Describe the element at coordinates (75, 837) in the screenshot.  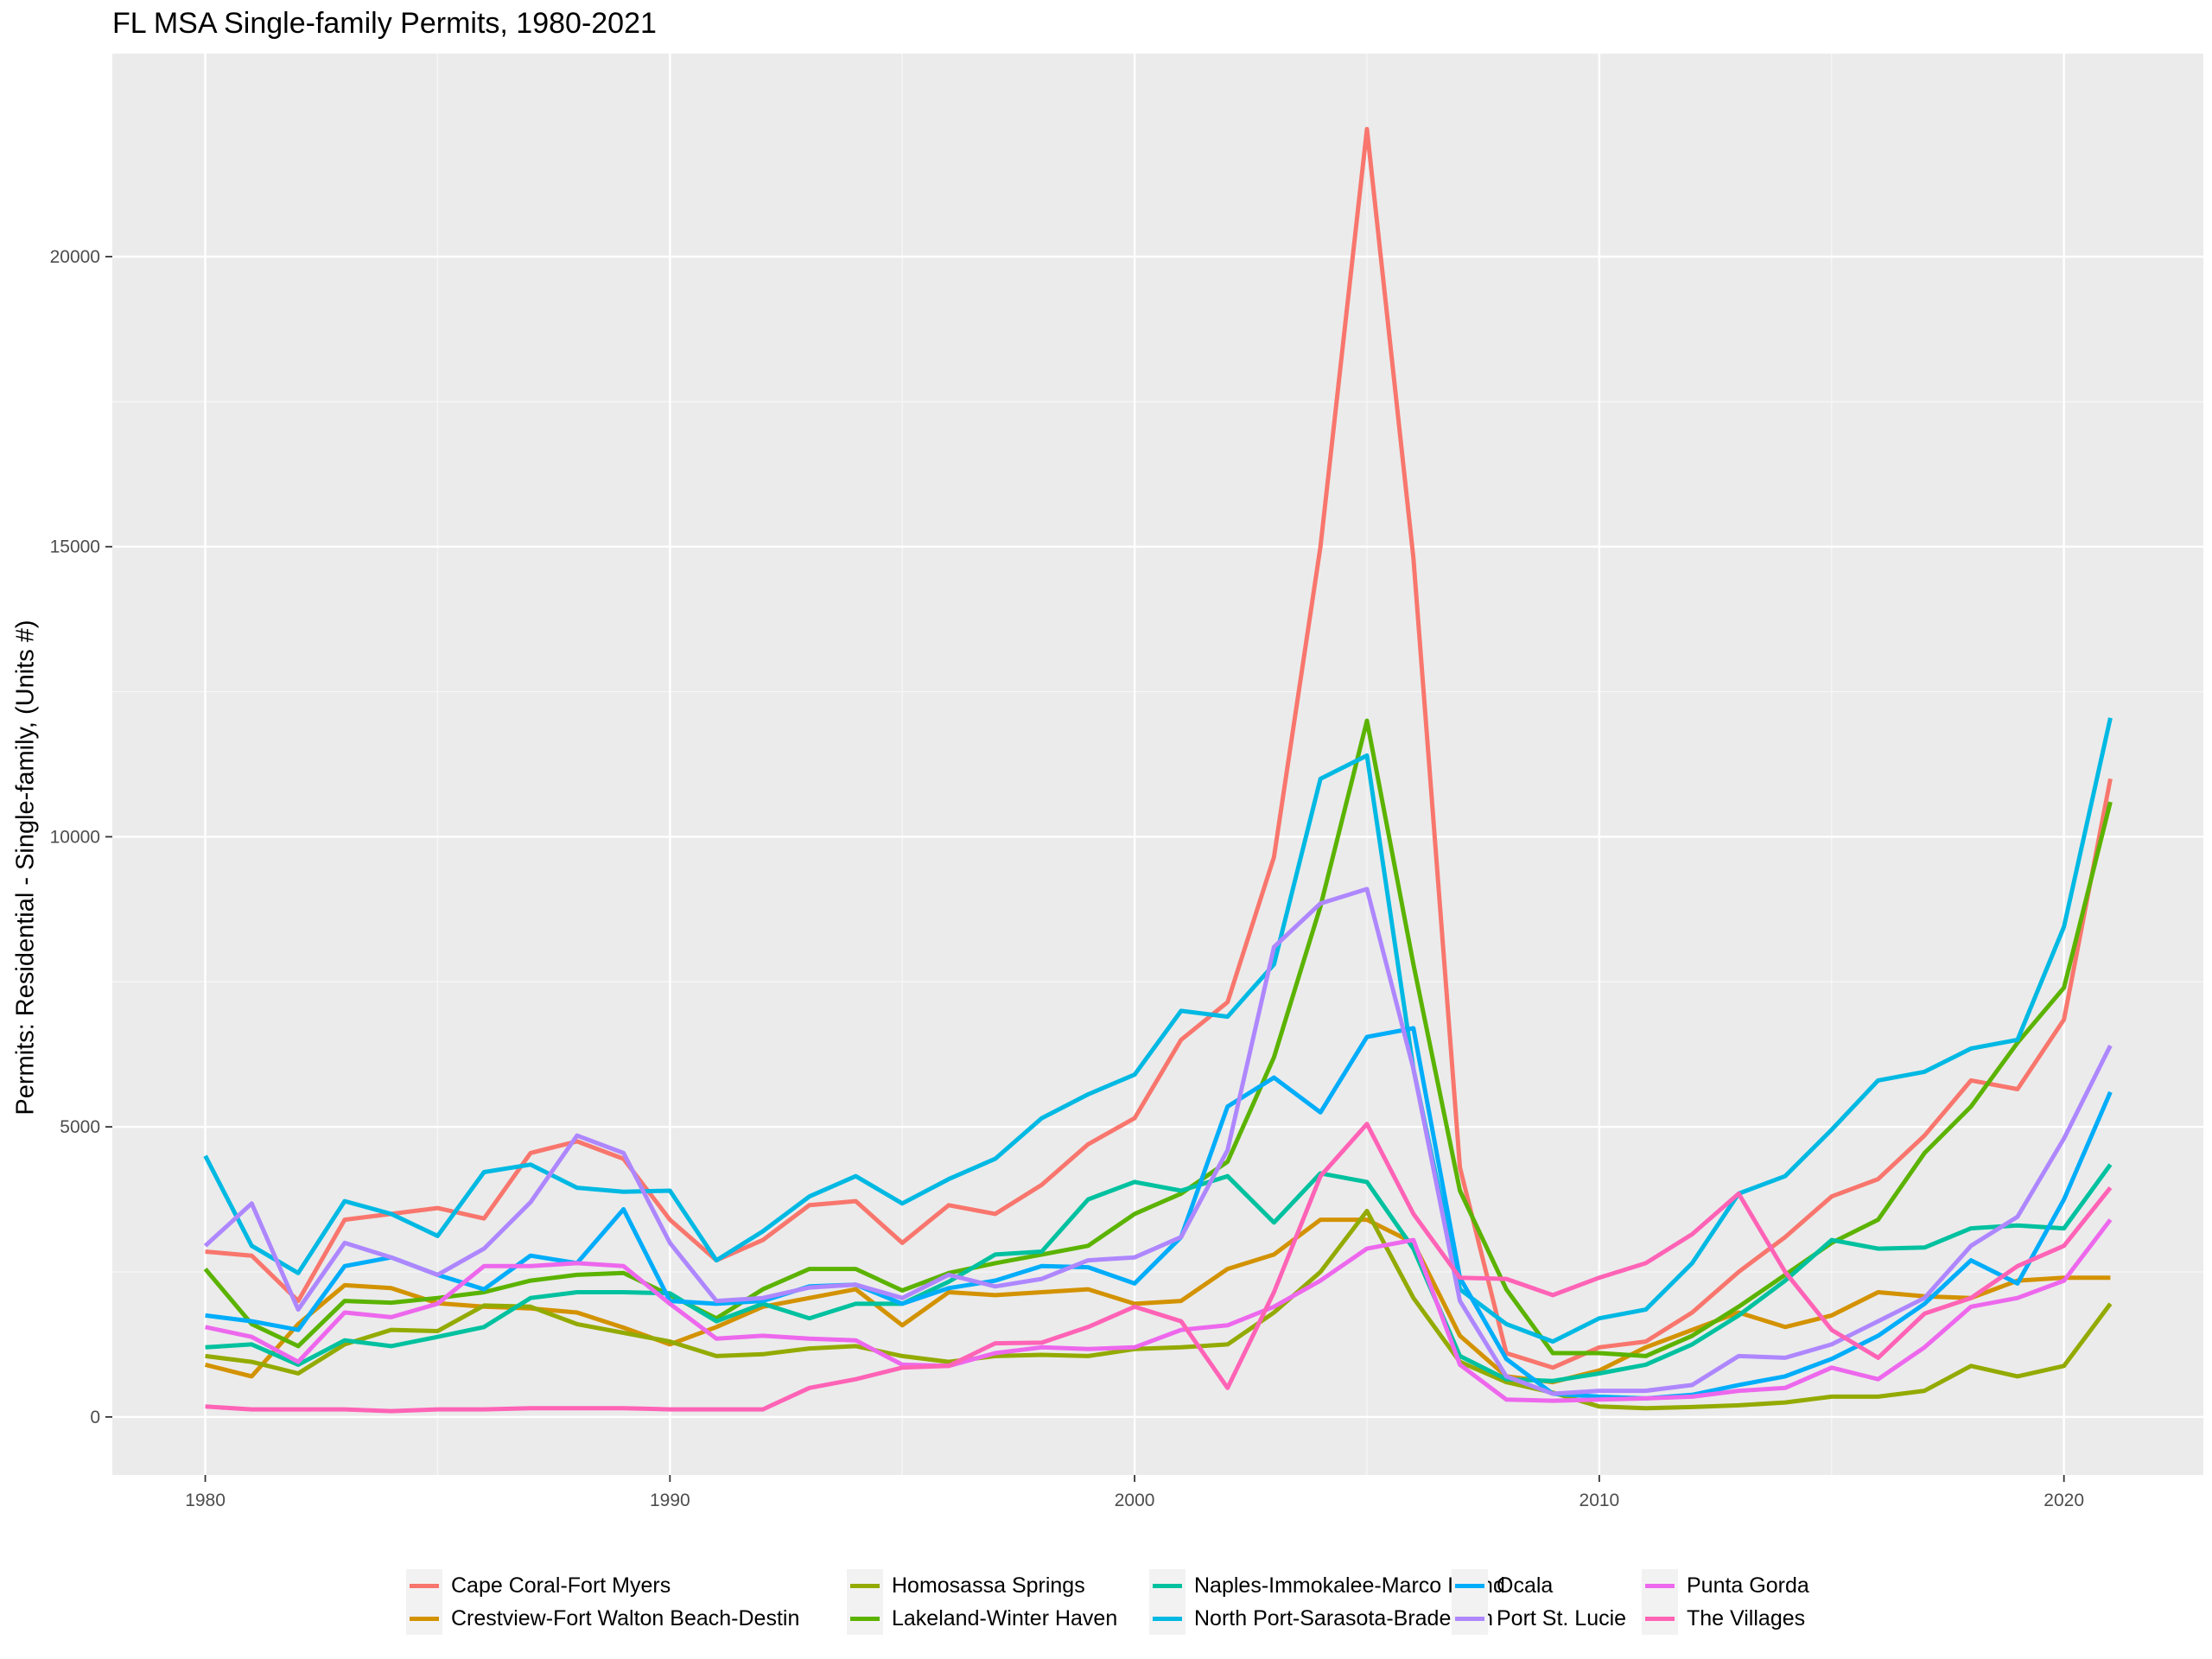
I see `y-tick-label: 10000` at that location.